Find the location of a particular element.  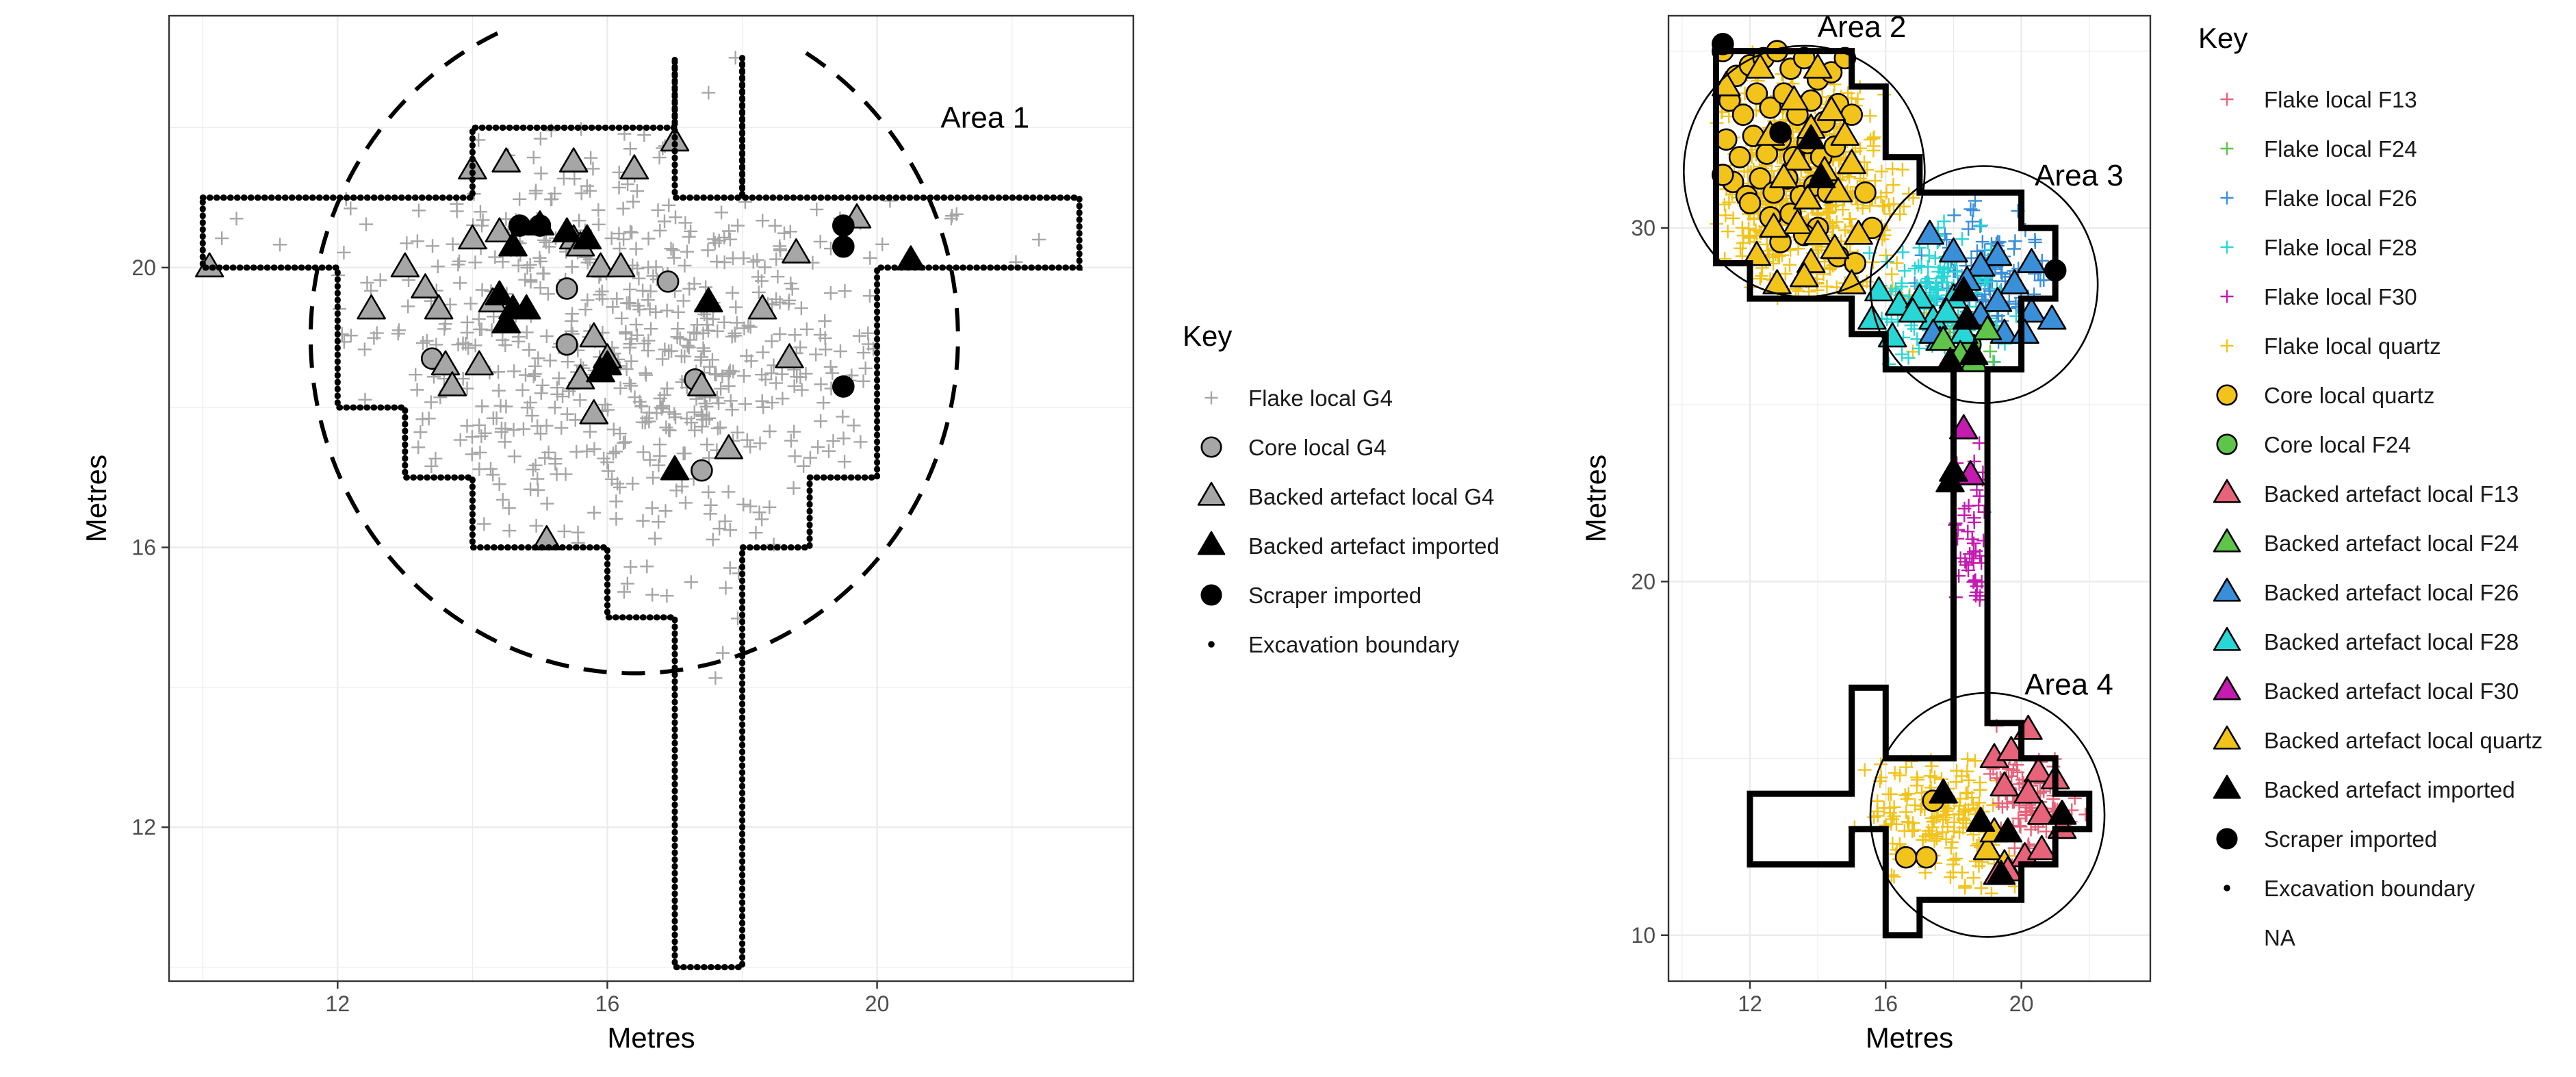

area-label: Area 3 is located at coordinates (2079, 175).